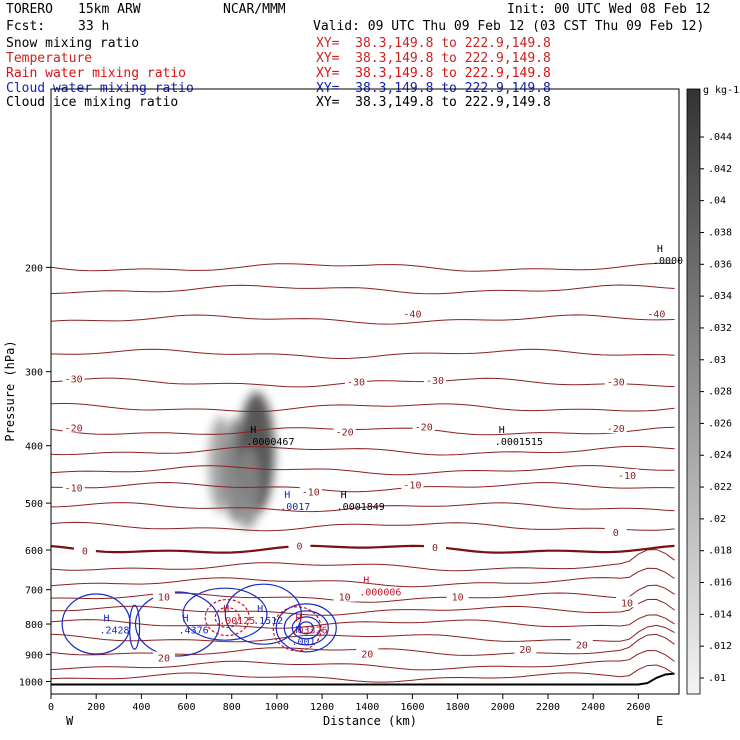 This screenshot has height=740, width=740. I want to click on colorbar-tick-label: .04, so click(717, 201).